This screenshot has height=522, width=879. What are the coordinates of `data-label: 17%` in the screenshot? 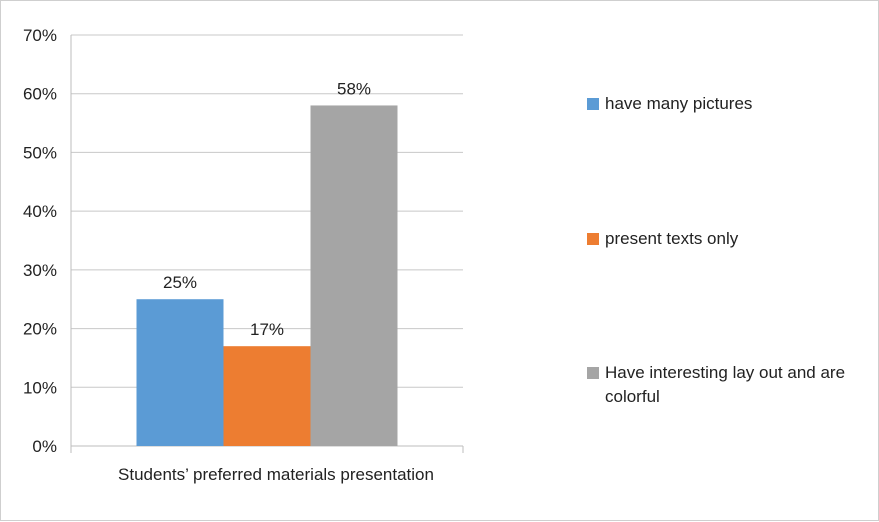 It's located at (267, 329).